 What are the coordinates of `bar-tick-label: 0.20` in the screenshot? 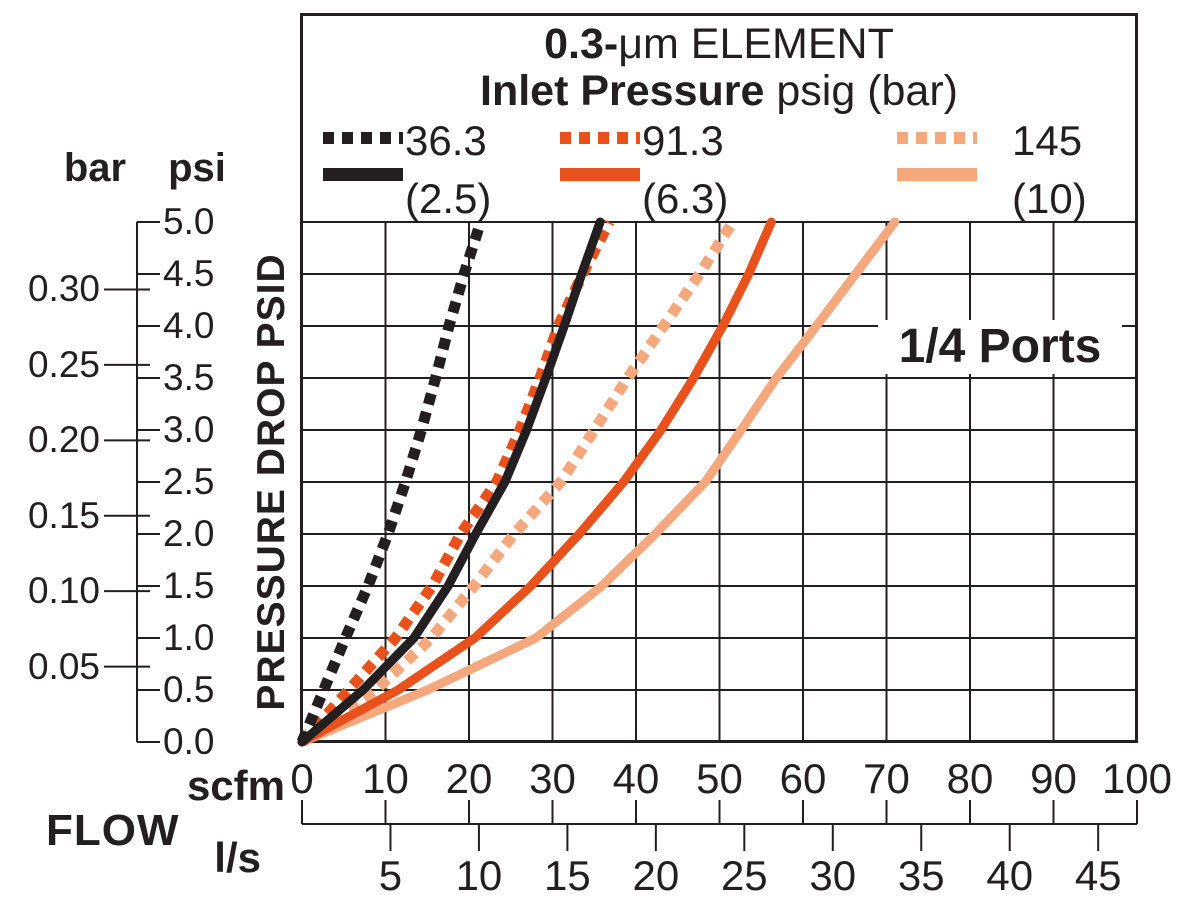 It's located at (63, 440).